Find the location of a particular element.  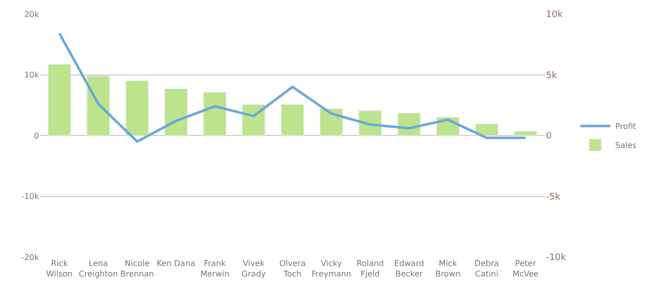

y-tick-label: 20k is located at coordinates (32, 14).